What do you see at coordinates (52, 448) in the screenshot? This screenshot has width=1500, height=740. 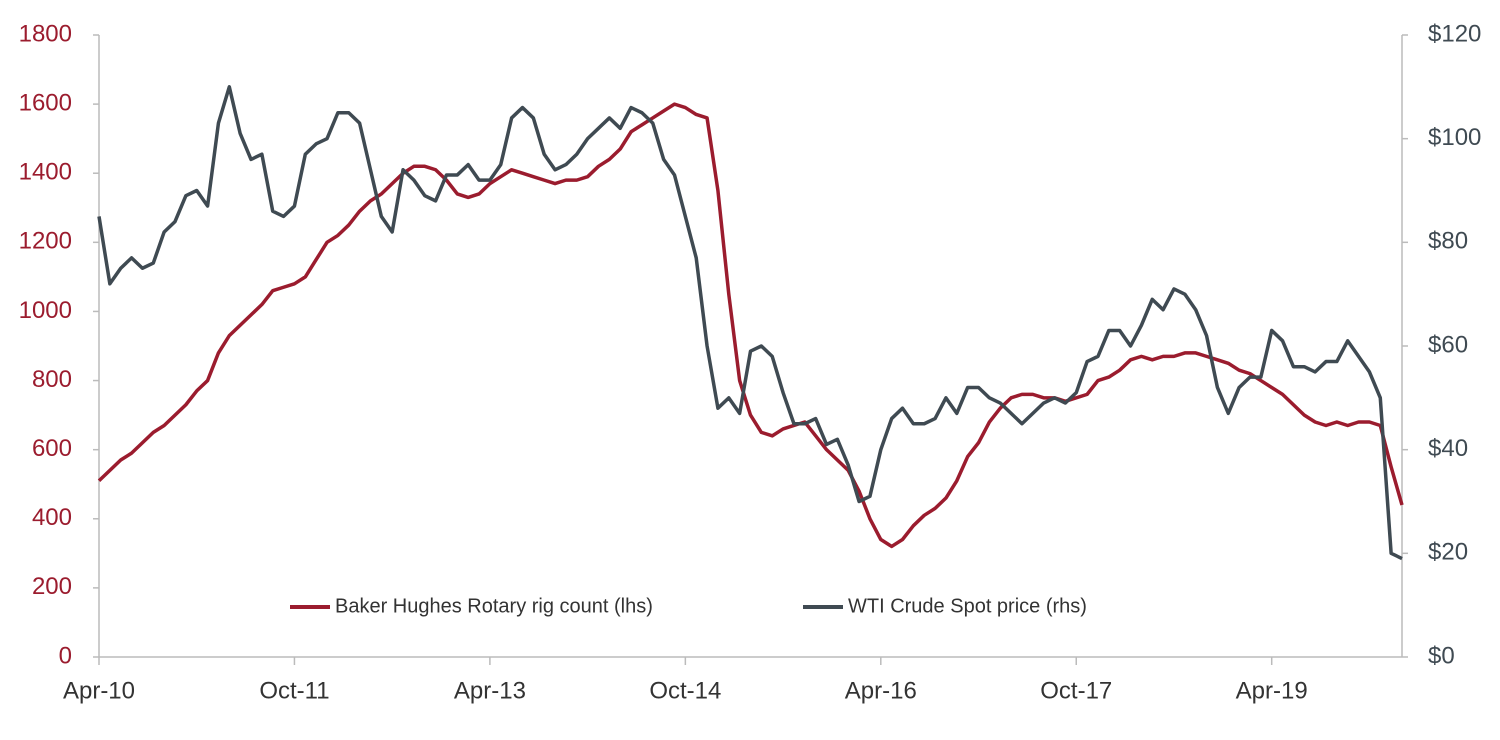 I see `y-tick-label: 600` at bounding box center [52, 448].